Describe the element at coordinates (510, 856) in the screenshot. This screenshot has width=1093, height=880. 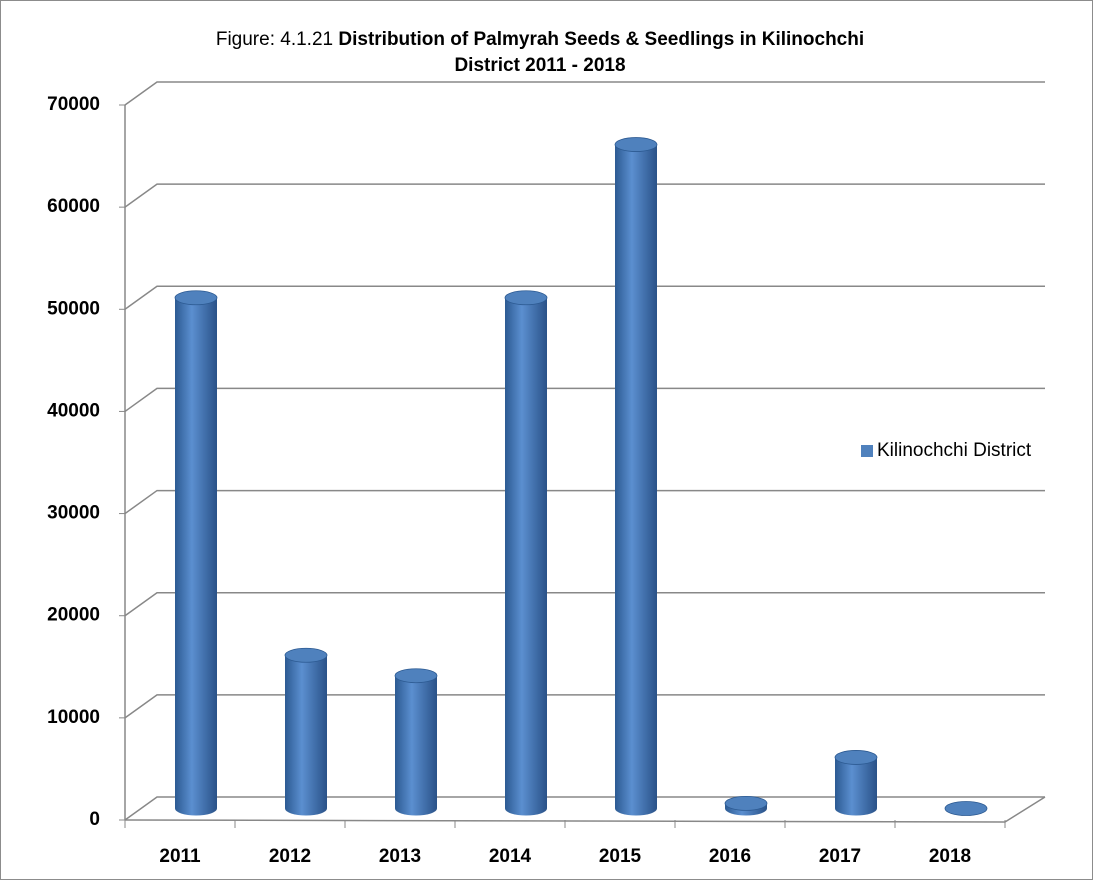
I see `x-tick-label: 2014` at that location.